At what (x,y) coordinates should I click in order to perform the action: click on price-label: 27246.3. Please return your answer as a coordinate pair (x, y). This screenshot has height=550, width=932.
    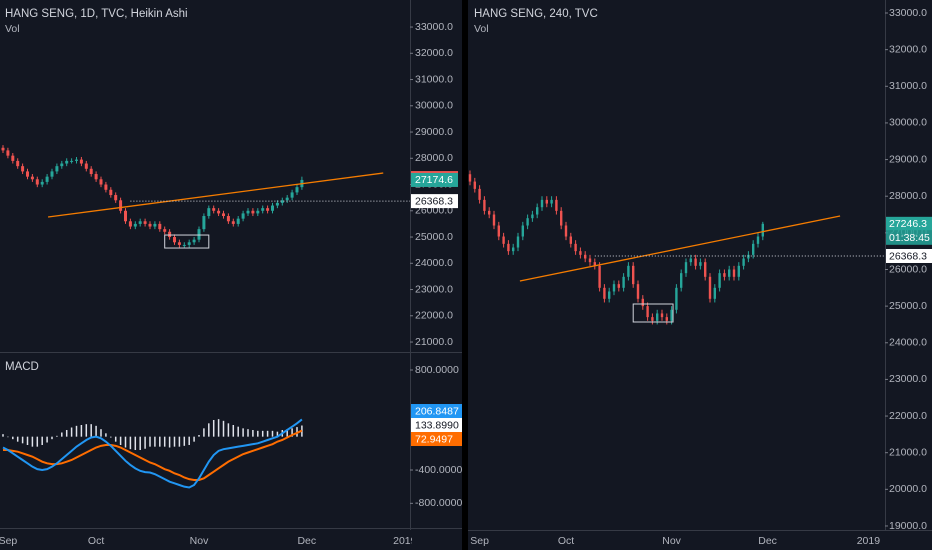
    Looking at the image, I should click on (908, 224).